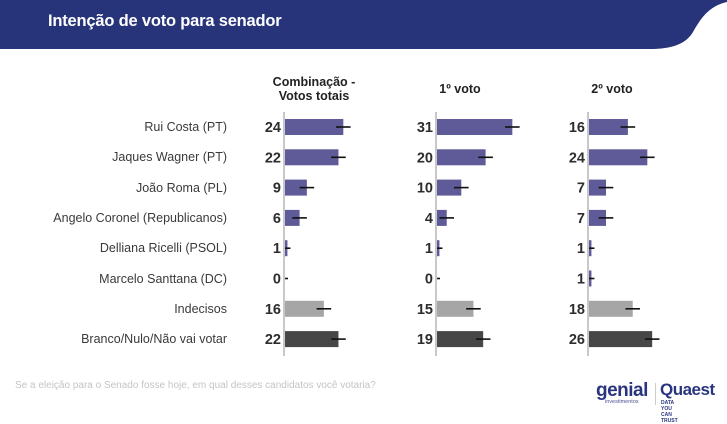 The height and width of the screenshot is (424, 727). What do you see at coordinates (169, 157) in the screenshot?
I see `category-label: Jaques Wagner (PT)` at bounding box center [169, 157].